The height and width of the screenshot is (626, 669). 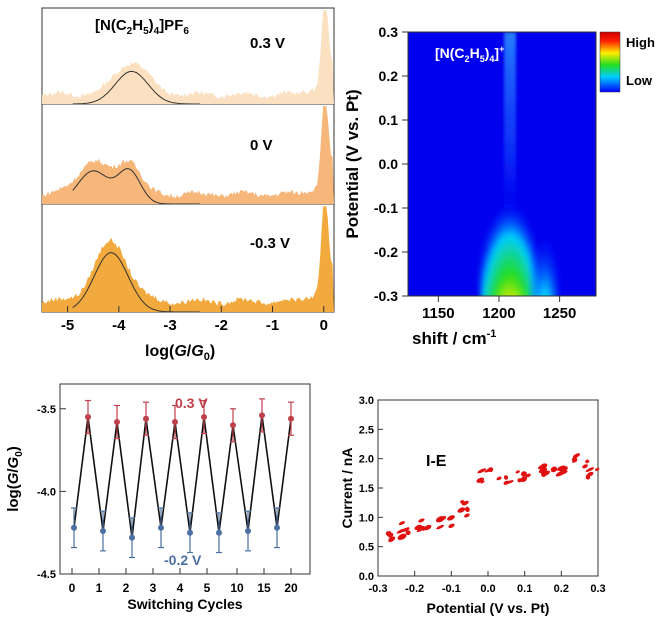 I want to click on switching-line, so click(x=182, y=476).